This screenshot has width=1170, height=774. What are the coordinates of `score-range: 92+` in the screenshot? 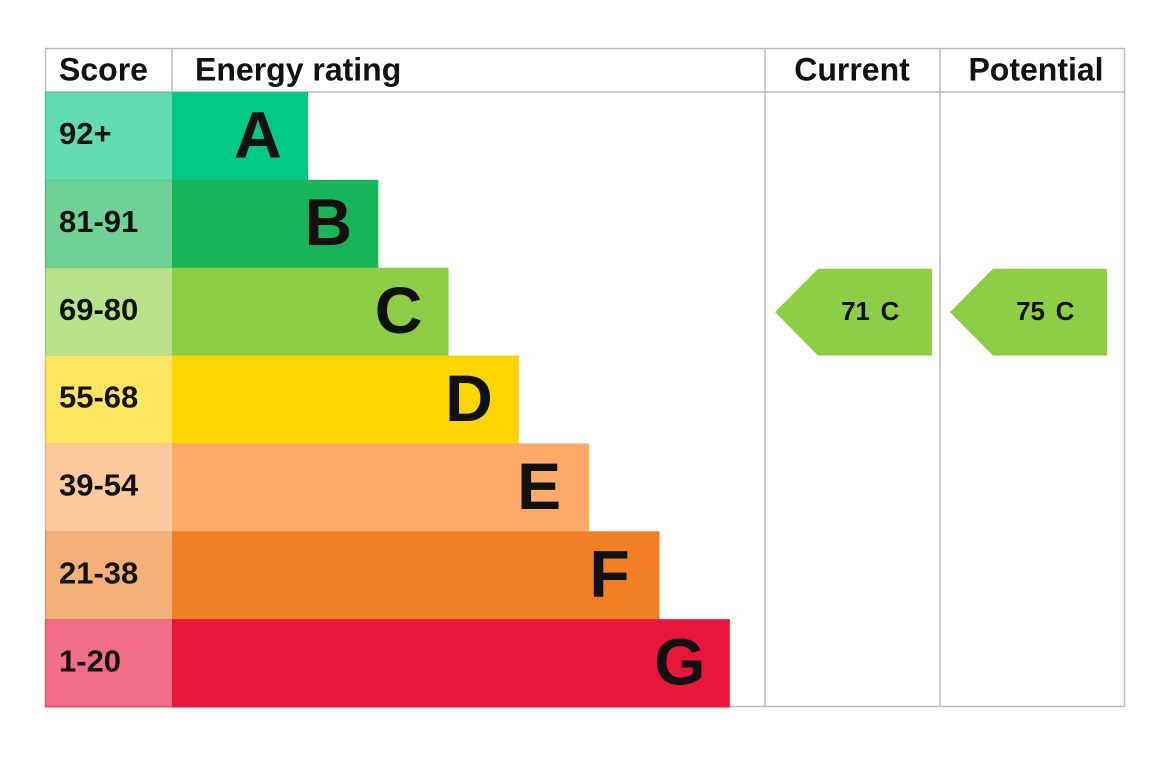 It's located at (85, 133).